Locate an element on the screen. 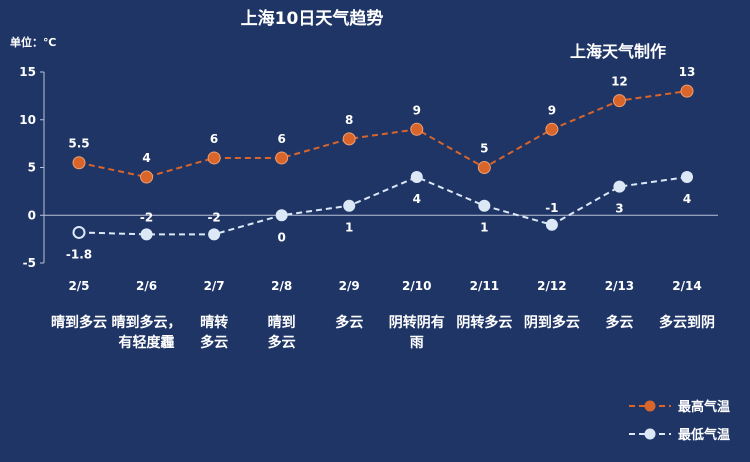 Image resolution: width=750 pixels, height=462 pixels. weather-description: 阴到多云 is located at coordinates (552, 322).